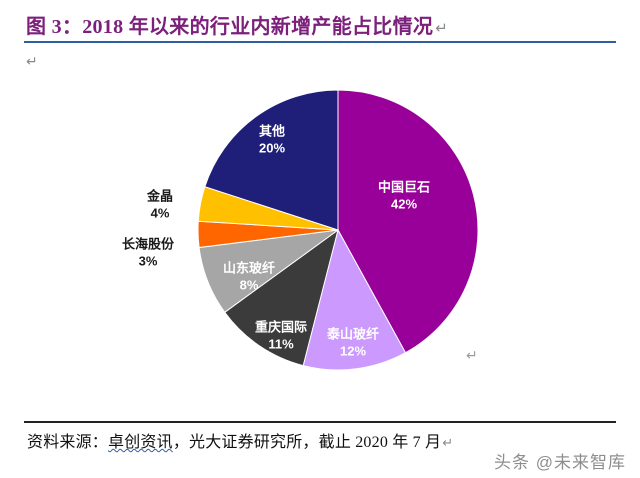  What do you see at coordinates (230, 27) in the screenshot?
I see `page-title: 图 3：2018 年以来的行业内新增产能占比情况` at bounding box center [230, 27].